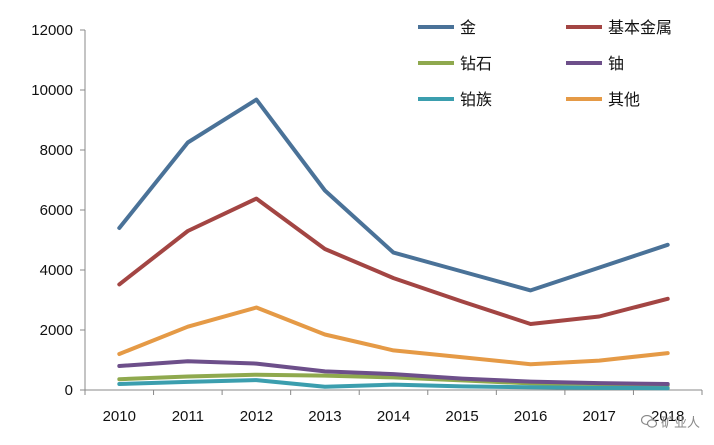  What do you see at coordinates (188, 416) in the screenshot?
I see `x-tick-label: 2011` at bounding box center [188, 416].